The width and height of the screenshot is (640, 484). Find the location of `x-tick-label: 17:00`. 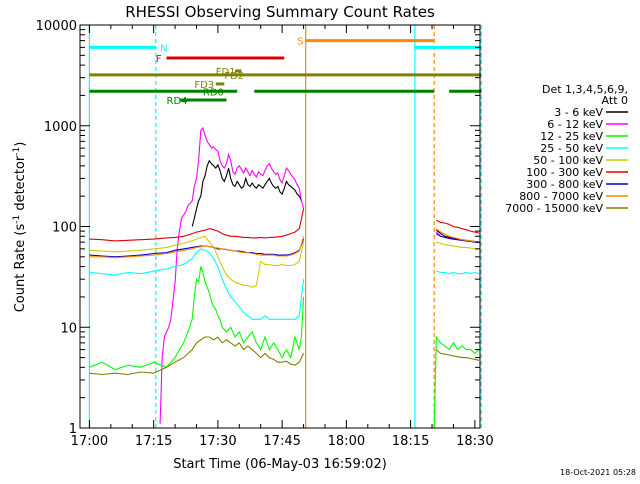

x-tick-label: 17:00 is located at coordinates (89, 441).